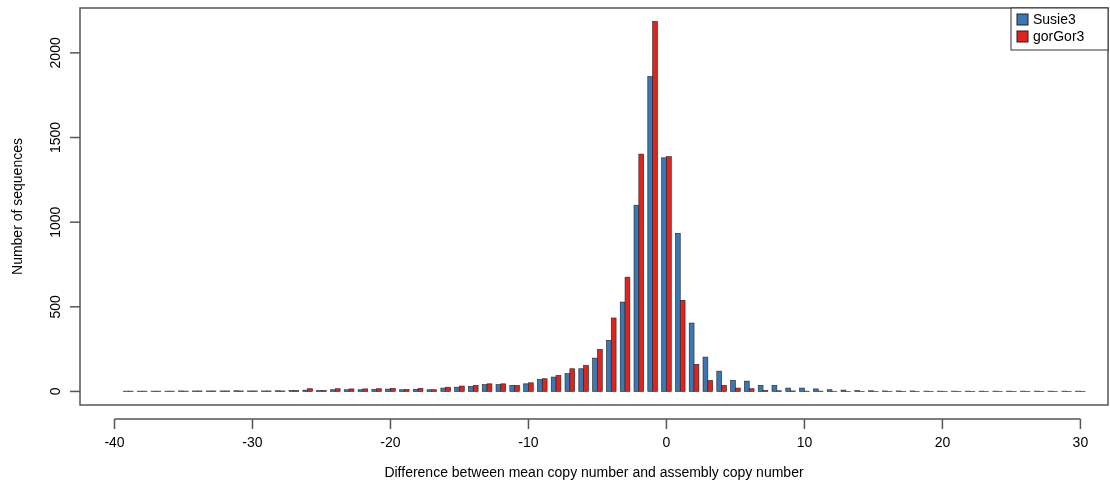 This screenshot has width=1110, height=489. What do you see at coordinates (55, 222) in the screenshot?
I see `y-tick-label: 1000` at bounding box center [55, 222].